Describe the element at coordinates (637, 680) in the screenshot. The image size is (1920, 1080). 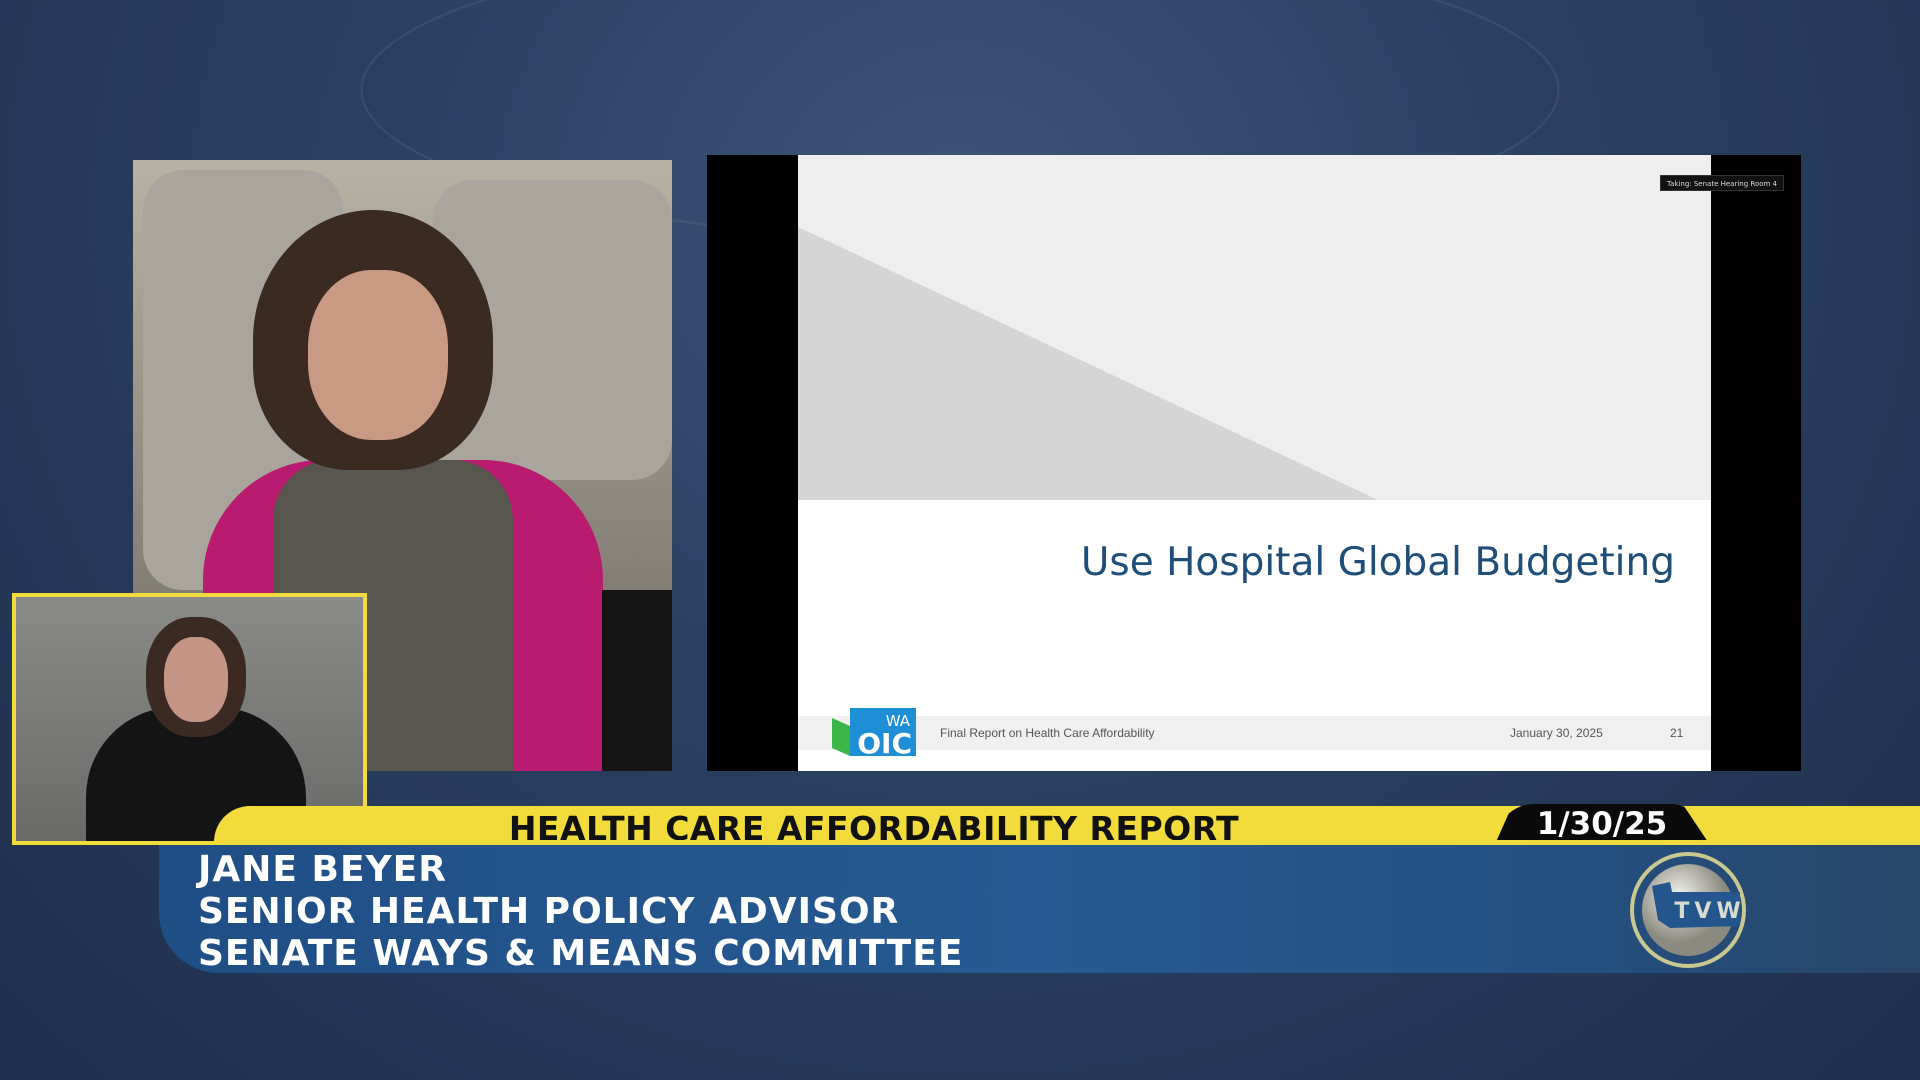
I see `monitor` at that location.